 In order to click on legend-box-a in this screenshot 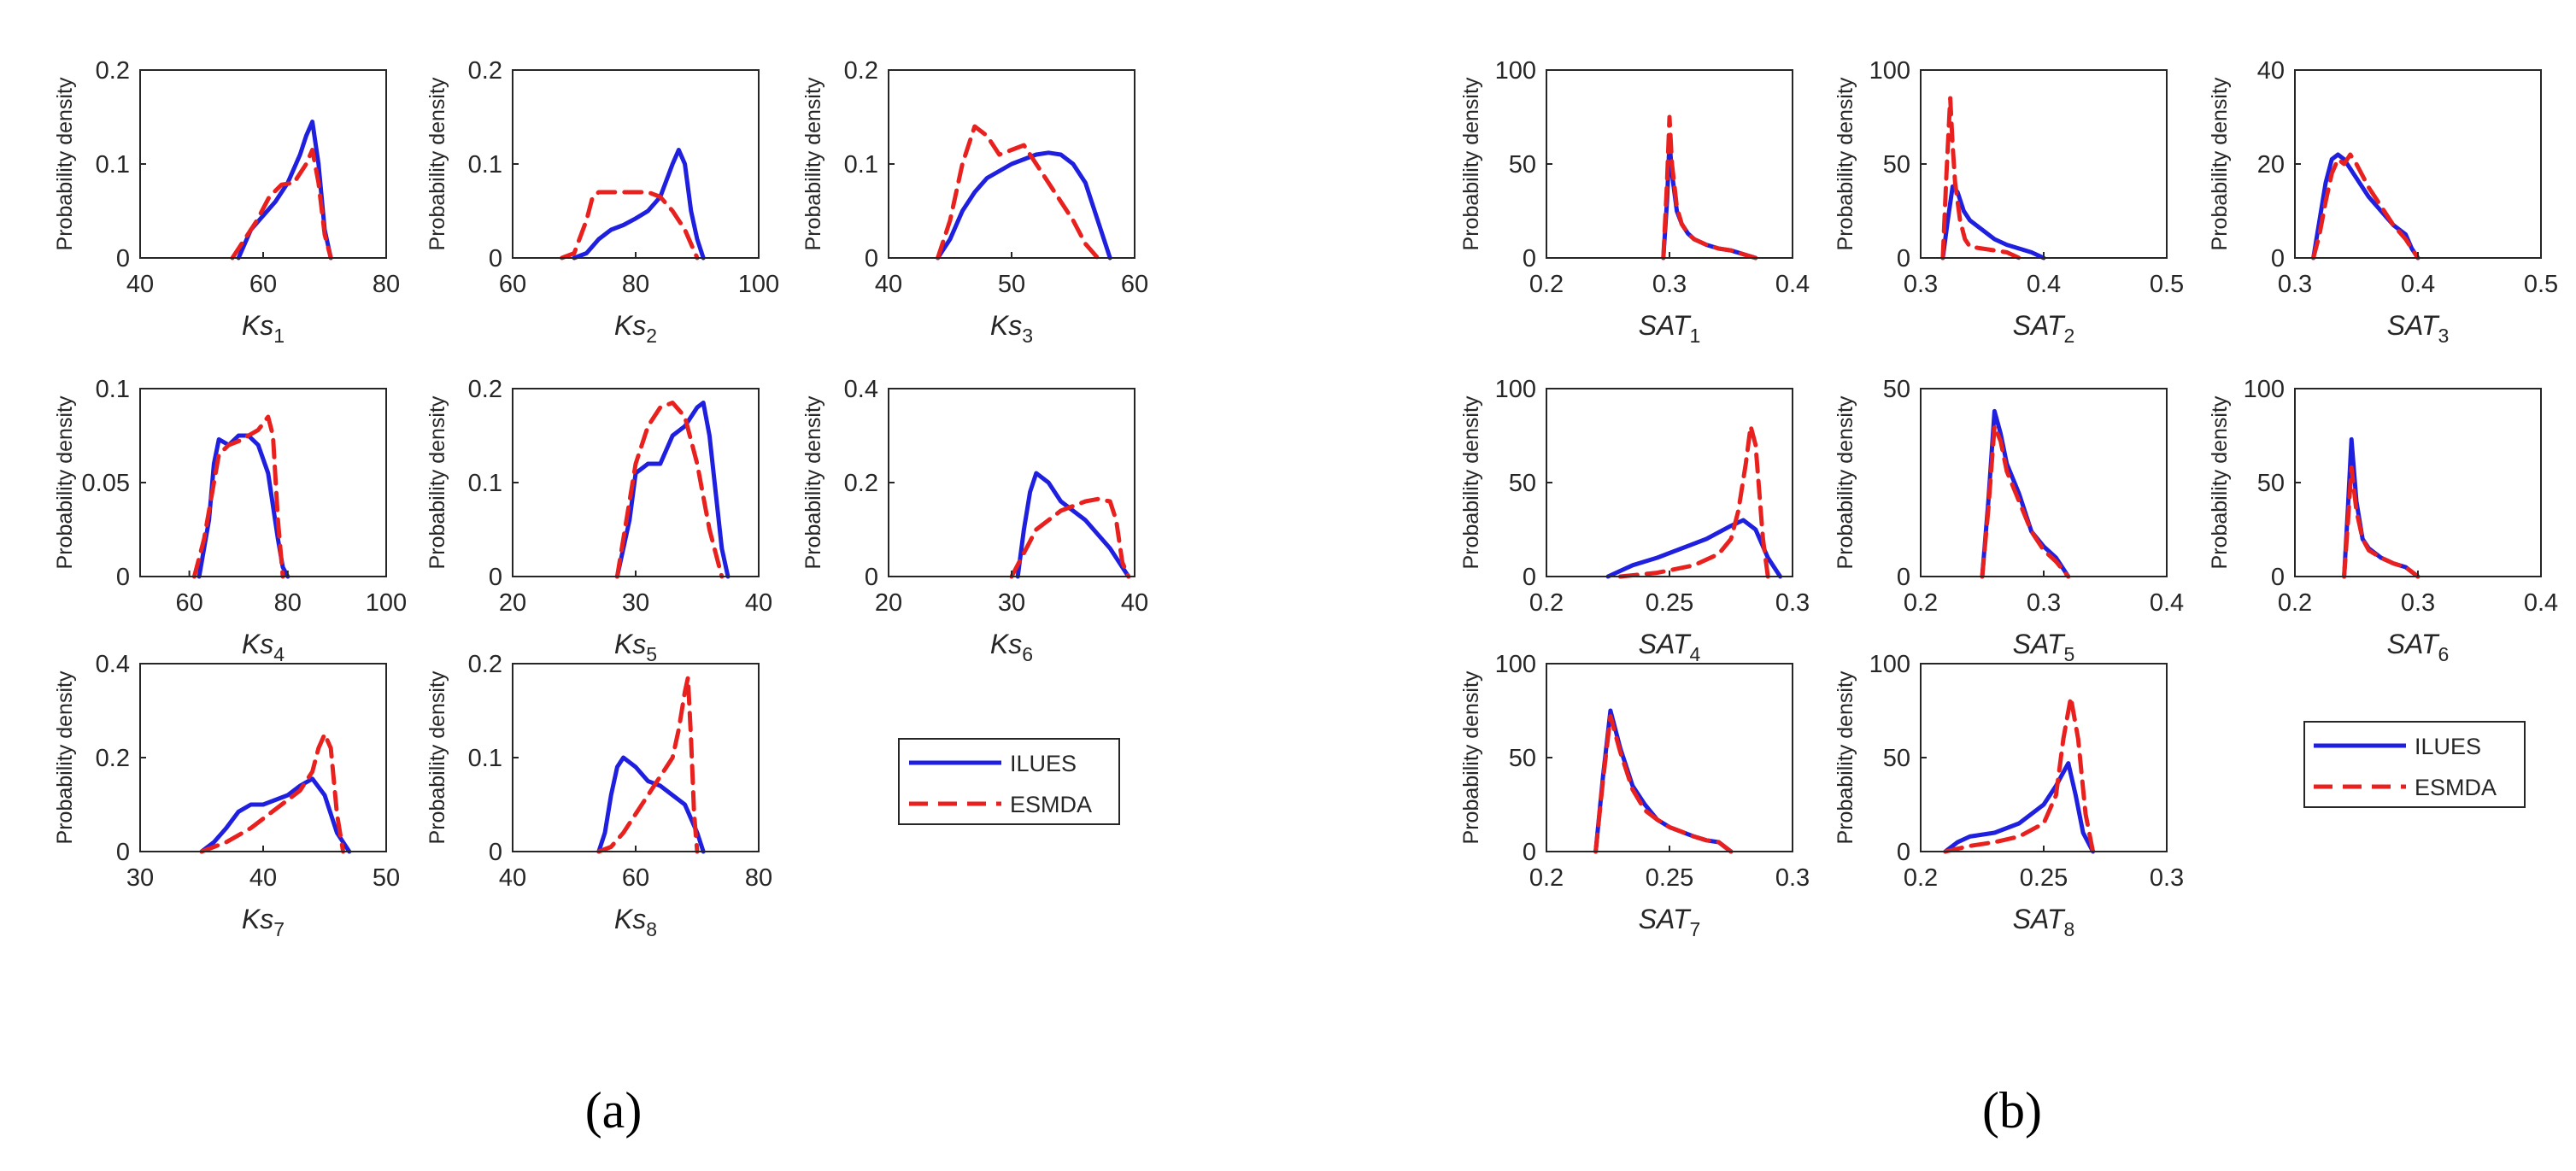, I will do `click(1009, 781)`.